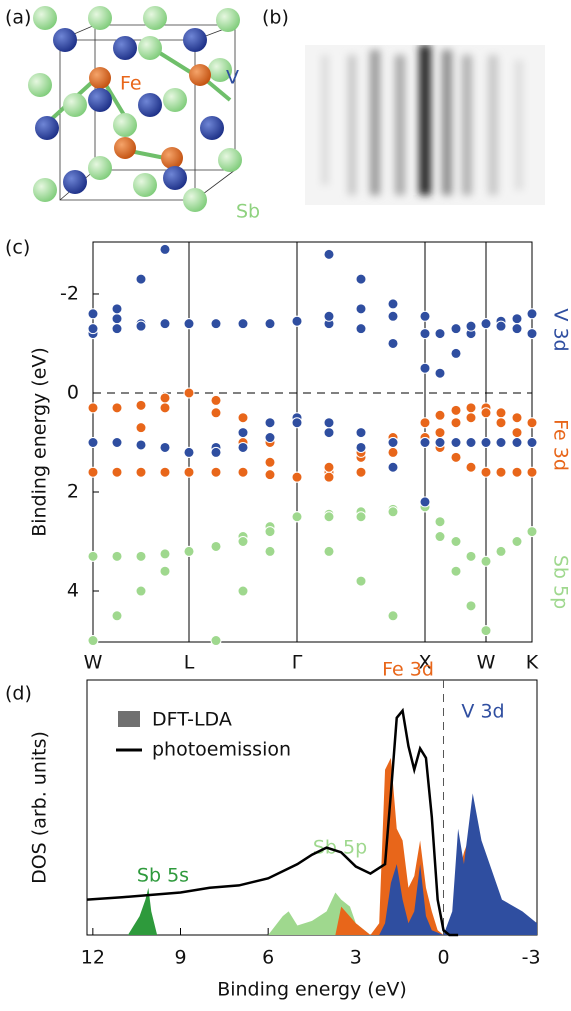 The image size is (571, 1011). Describe the element at coordinates (560, 329) in the screenshot. I see `band-character-label: V 3d` at that location.